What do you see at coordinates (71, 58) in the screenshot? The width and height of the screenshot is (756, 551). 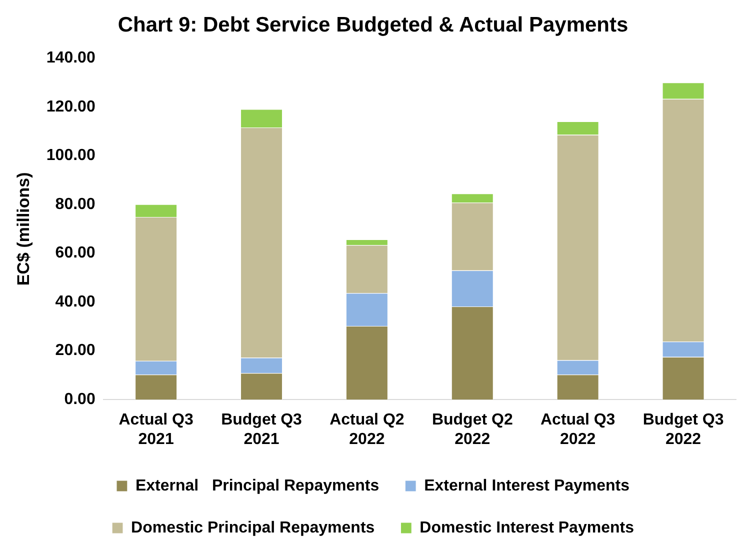 I see `y-tick-label: 140.00` at bounding box center [71, 58].